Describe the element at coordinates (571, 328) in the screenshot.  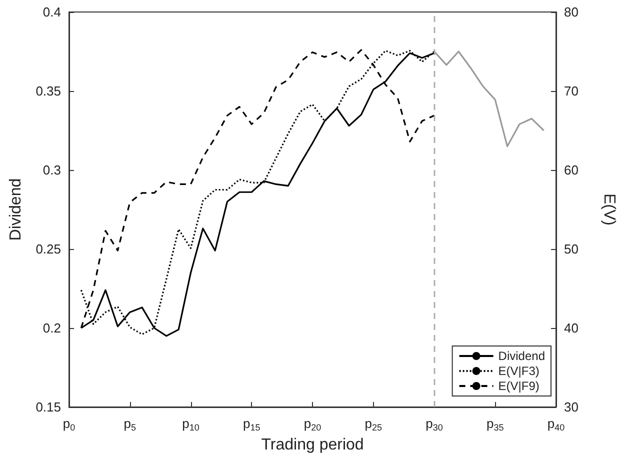
I see `y2-tick-label: 40` at that location.